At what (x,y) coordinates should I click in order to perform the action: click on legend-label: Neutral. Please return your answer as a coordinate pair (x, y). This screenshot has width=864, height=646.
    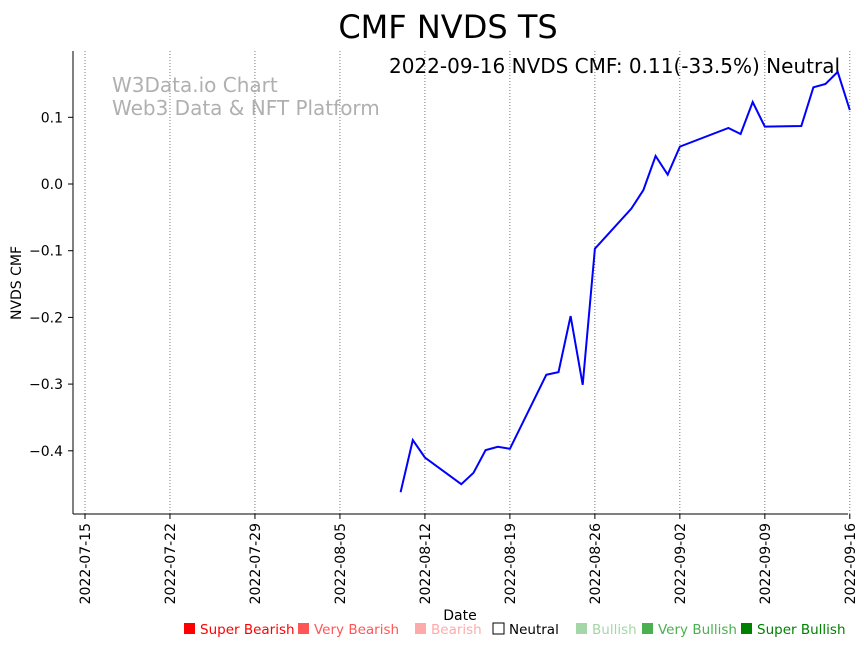
    Looking at the image, I should click on (534, 630).